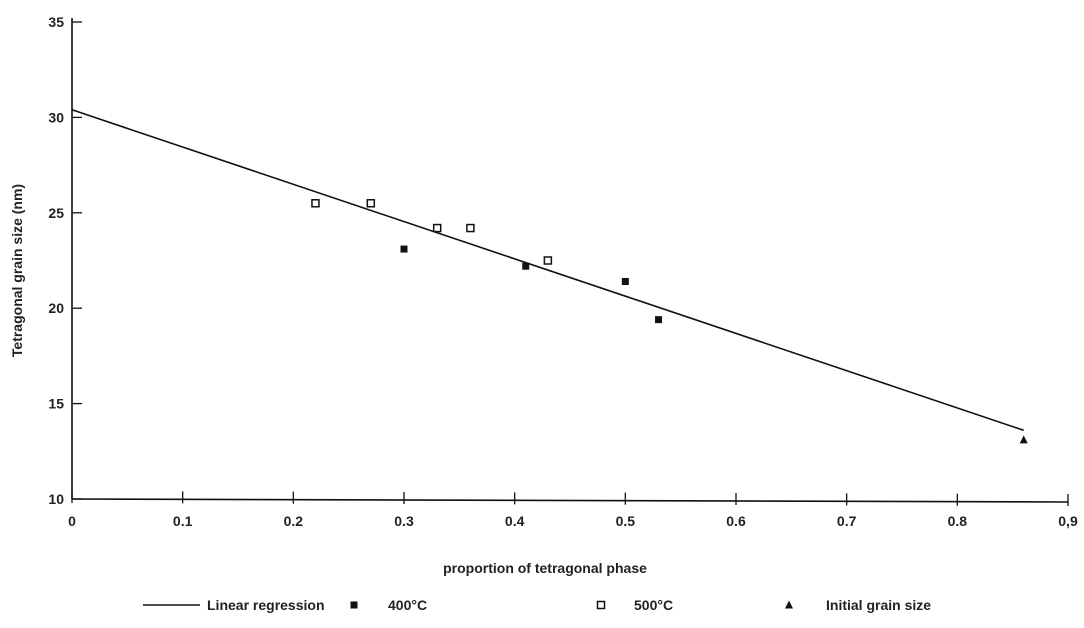 This screenshot has height=628, width=1084. I want to click on legend-500c-label: 500°C, so click(653, 605).